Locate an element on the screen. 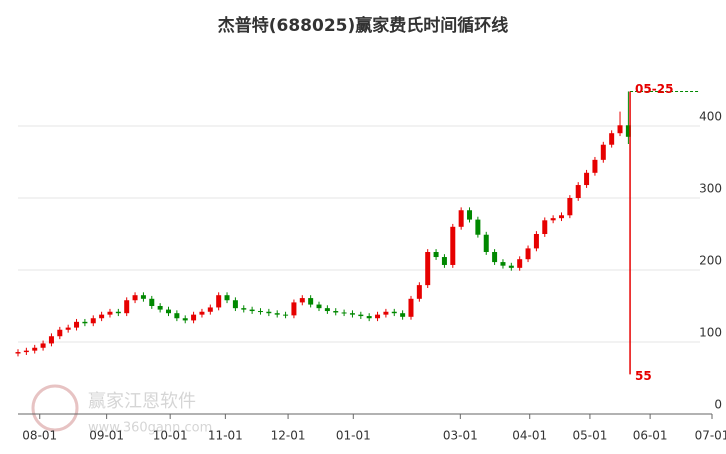 The image size is (726, 454). x-tick-label: 08-01 is located at coordinates (39, 436).